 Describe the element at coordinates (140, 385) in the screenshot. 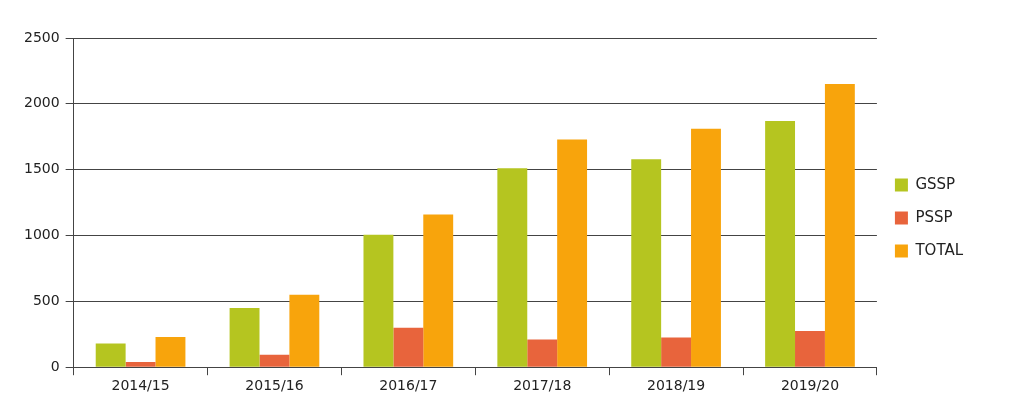

I see `x-tick-label: 2014/15` at that location.